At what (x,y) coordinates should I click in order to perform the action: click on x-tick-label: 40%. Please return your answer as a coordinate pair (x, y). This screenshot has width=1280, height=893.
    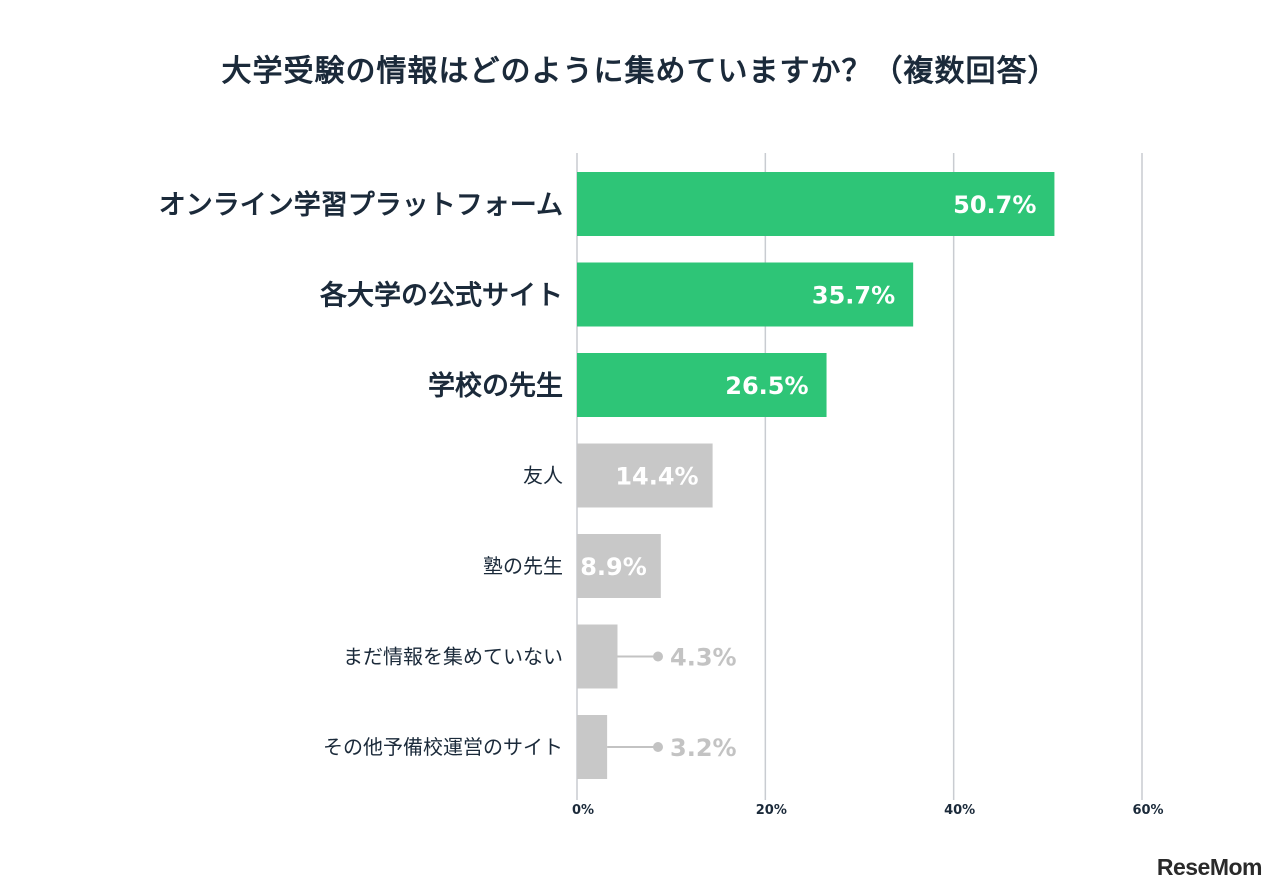
    Looking at the image, I should click on (959, 810).